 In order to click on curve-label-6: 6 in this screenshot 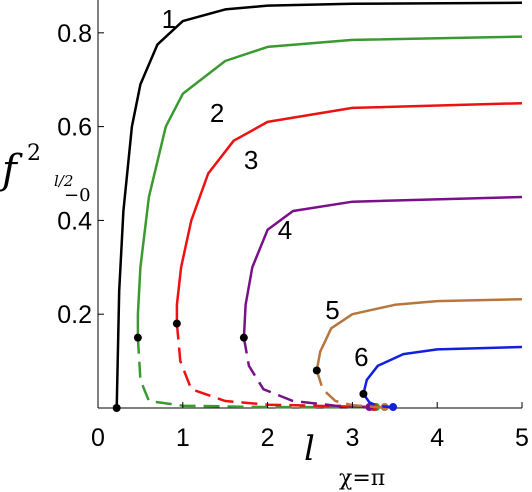, I will do `click(361, 357)`.